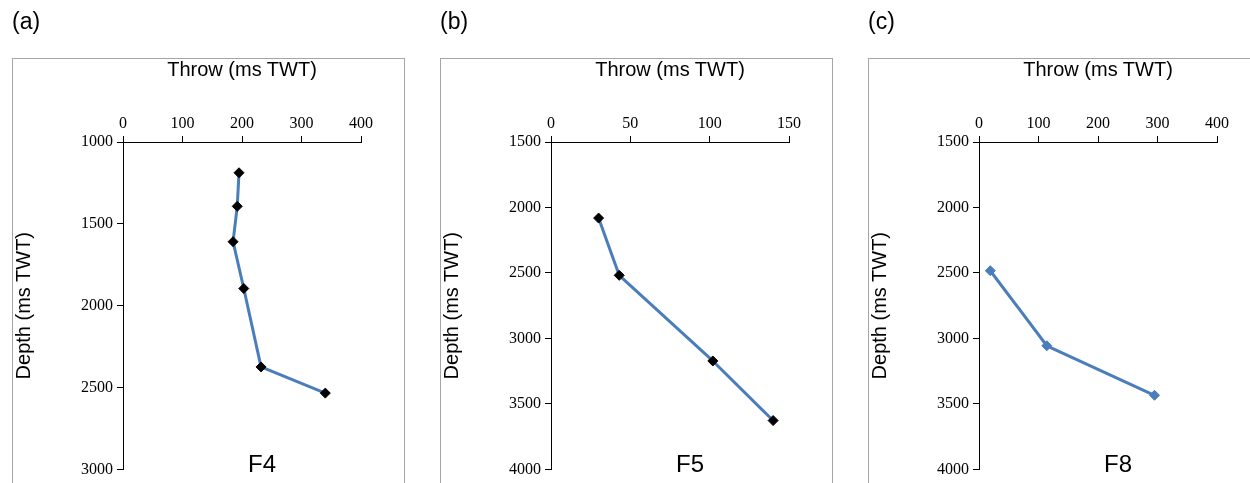 Image resolution: width=1250 pixels, height=483 pixels. I want to click on x-tick-label: 150, so click(789, 122).